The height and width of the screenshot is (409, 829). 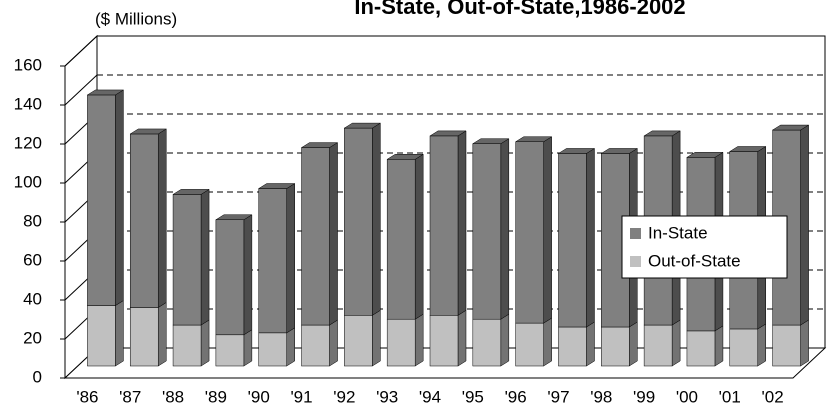 I want to click on y-tick-label: 60, so click(x=32, y=259).